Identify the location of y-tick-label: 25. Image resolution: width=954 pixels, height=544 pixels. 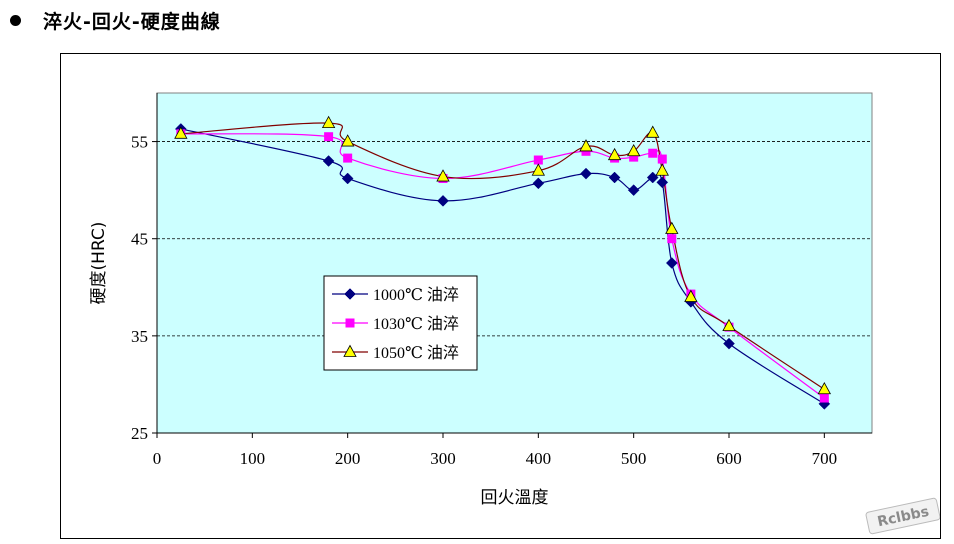
(139, 433).